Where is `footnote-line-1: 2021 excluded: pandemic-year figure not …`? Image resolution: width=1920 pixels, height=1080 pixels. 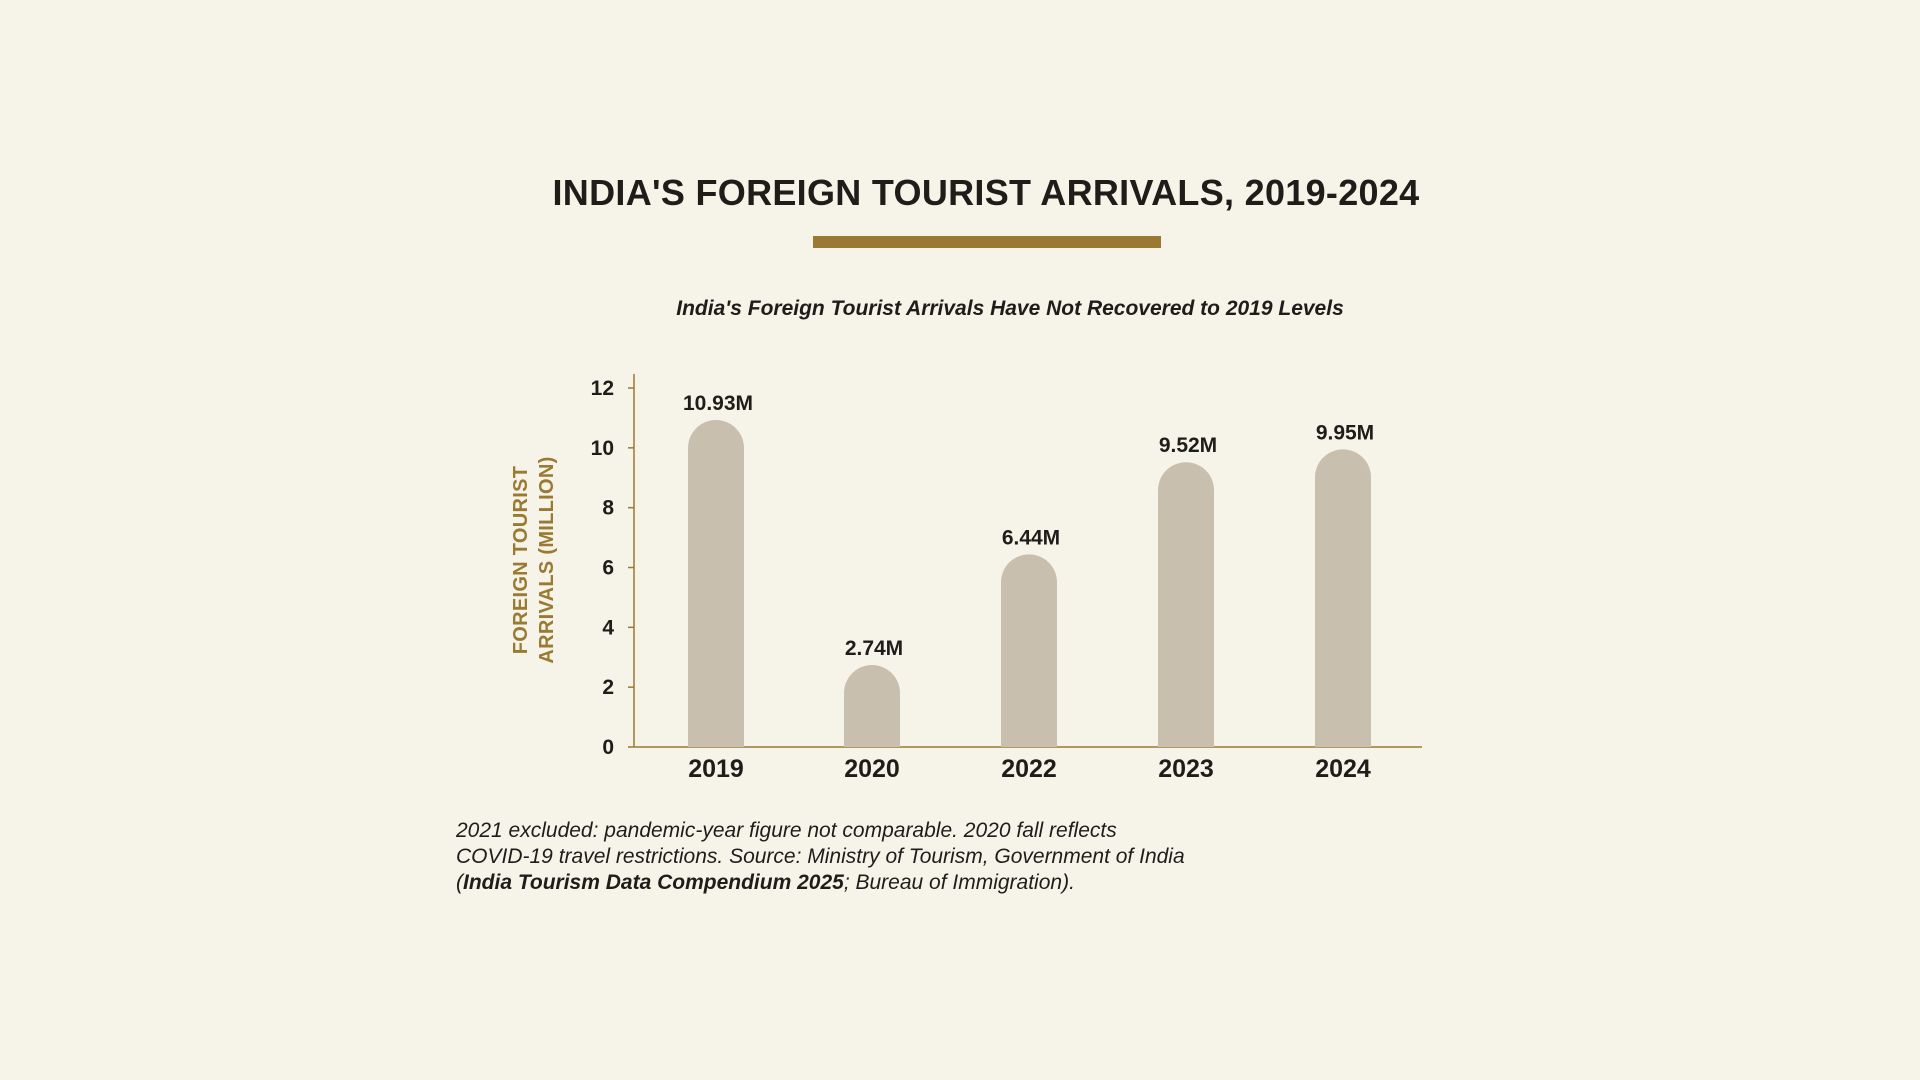 footnote-line-1: 2021 excluded: pandemic-year figure not … is located at coordinates (786, 830).